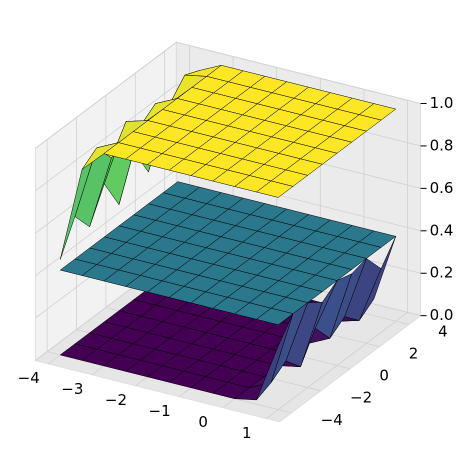 The image size is (474, 461). Describe the element at coordinates (160, 411) in the screenshot. I see `x-tick-label: −1` at that location.